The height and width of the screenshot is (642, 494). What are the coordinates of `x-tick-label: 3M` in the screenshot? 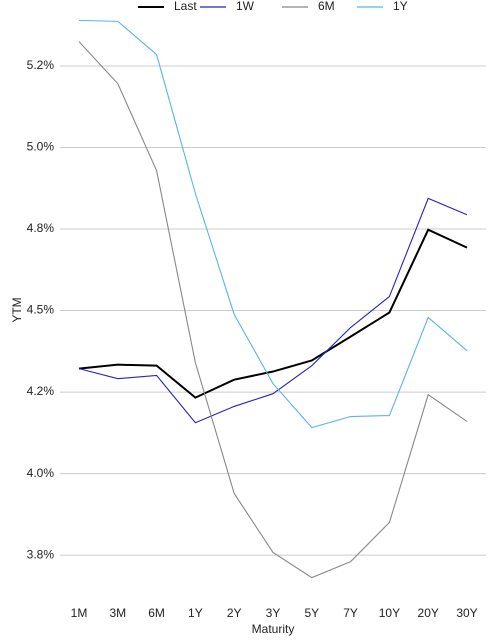 It's located at (117, 613).